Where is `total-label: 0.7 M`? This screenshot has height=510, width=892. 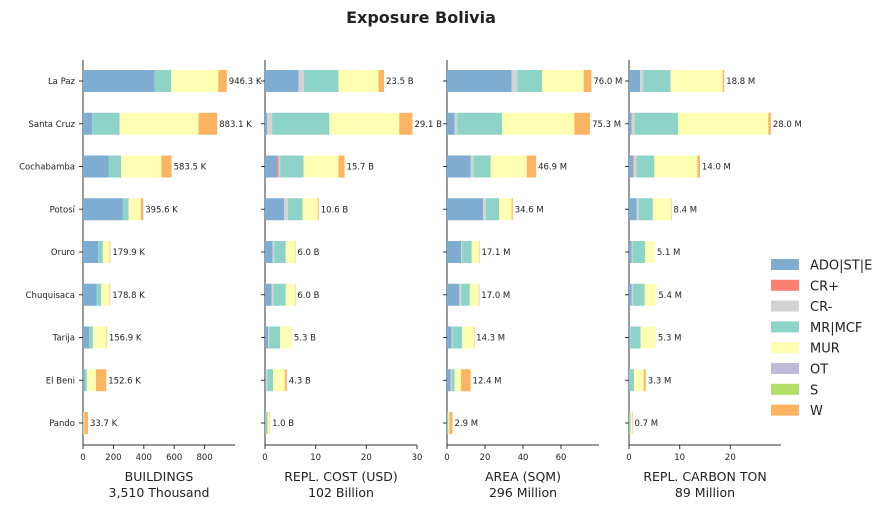
total-label: 0.7 M is located at coordinates (647, 424).